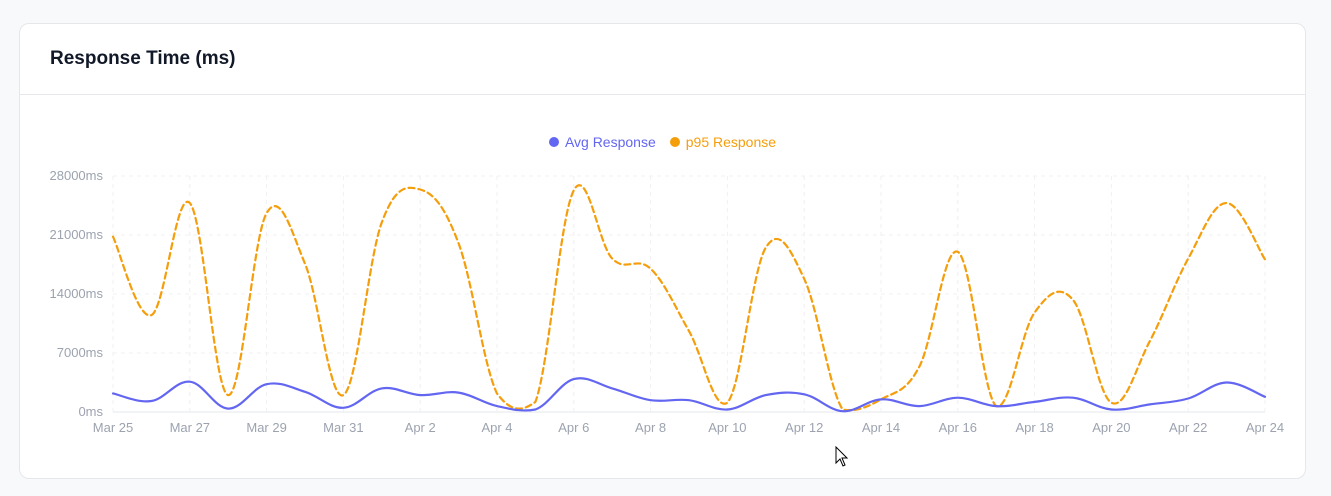 The image size is (1331, 496). I want to click on x-tick-label: Apr 24, so click(1265, 427).